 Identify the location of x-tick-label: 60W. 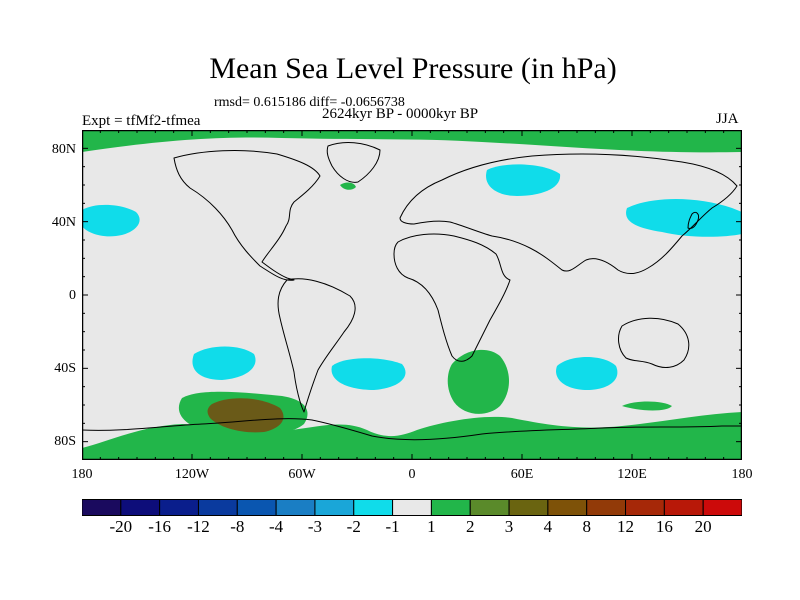
(302, 474).